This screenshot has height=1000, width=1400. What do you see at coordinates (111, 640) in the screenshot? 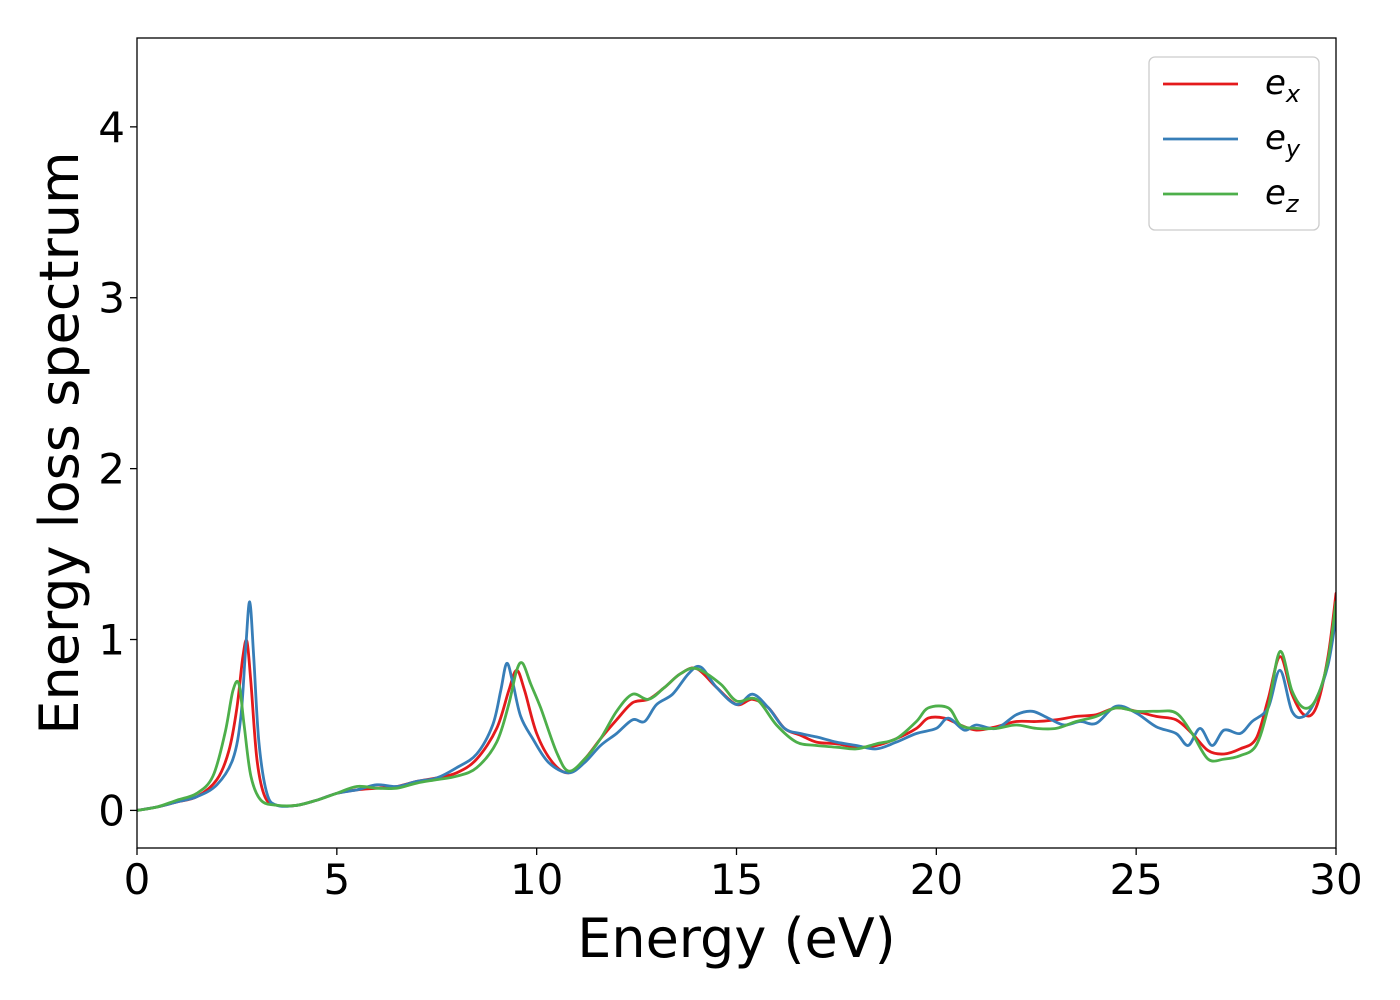
I see `y-tick-label: 1` at bounding box center [111, 640].